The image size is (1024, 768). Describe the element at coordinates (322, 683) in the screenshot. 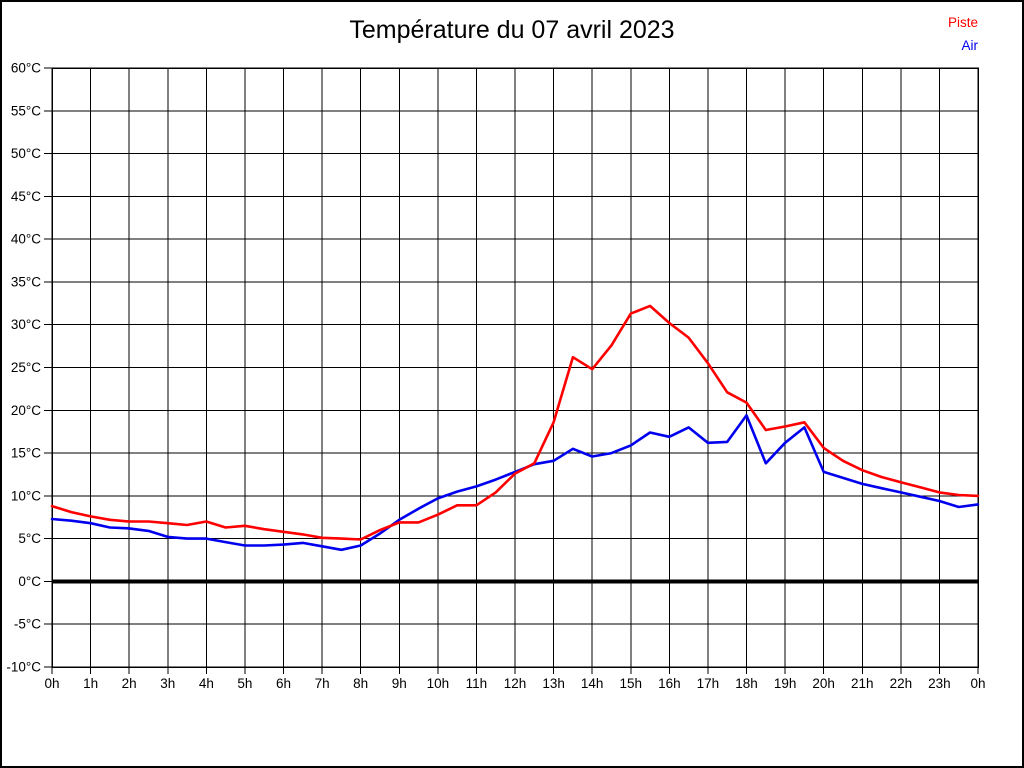

I see `x-axis-label: 7h` at that location.